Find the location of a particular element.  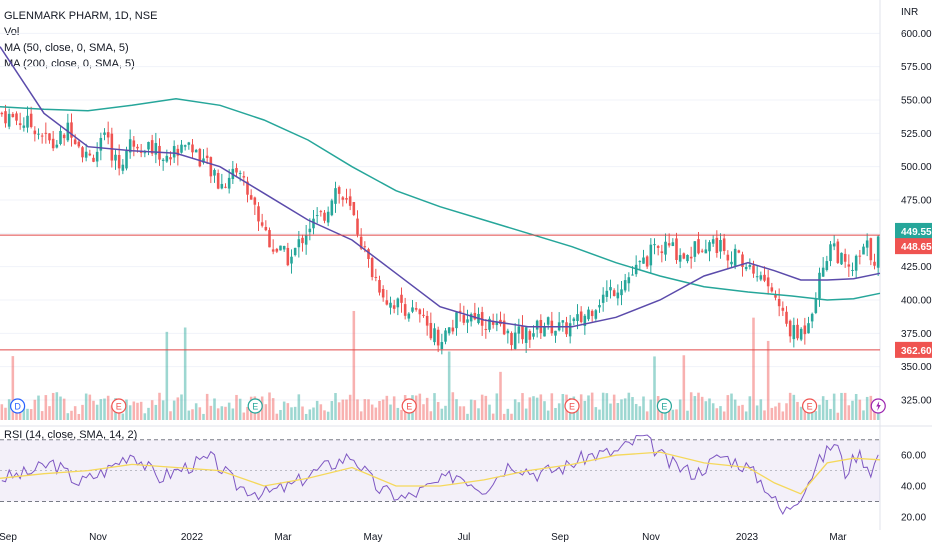

rsi-legend: RSI (14, close, SMA, 14, 2) is located at coordinates (71, 435).